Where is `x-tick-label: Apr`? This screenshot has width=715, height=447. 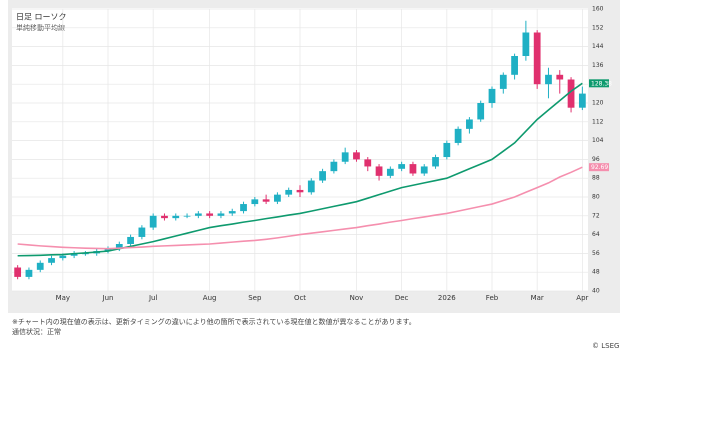 x-tick-label: Apr is located at coordinates (582, 298).